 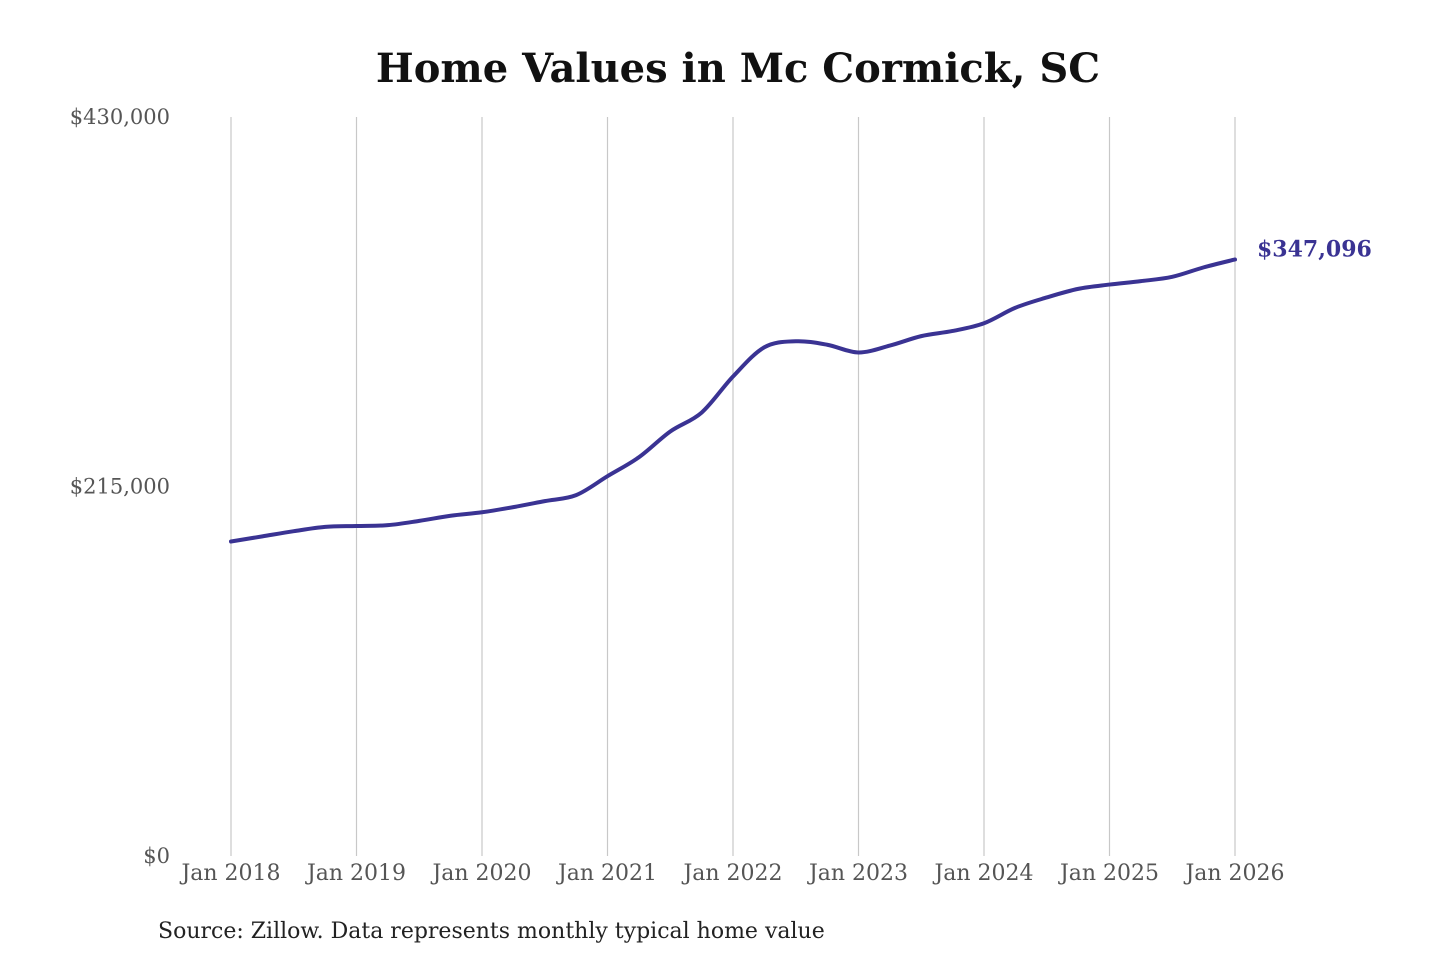 I want to click on x-tick-label: Jan 2022, so click(x=731, y=873).